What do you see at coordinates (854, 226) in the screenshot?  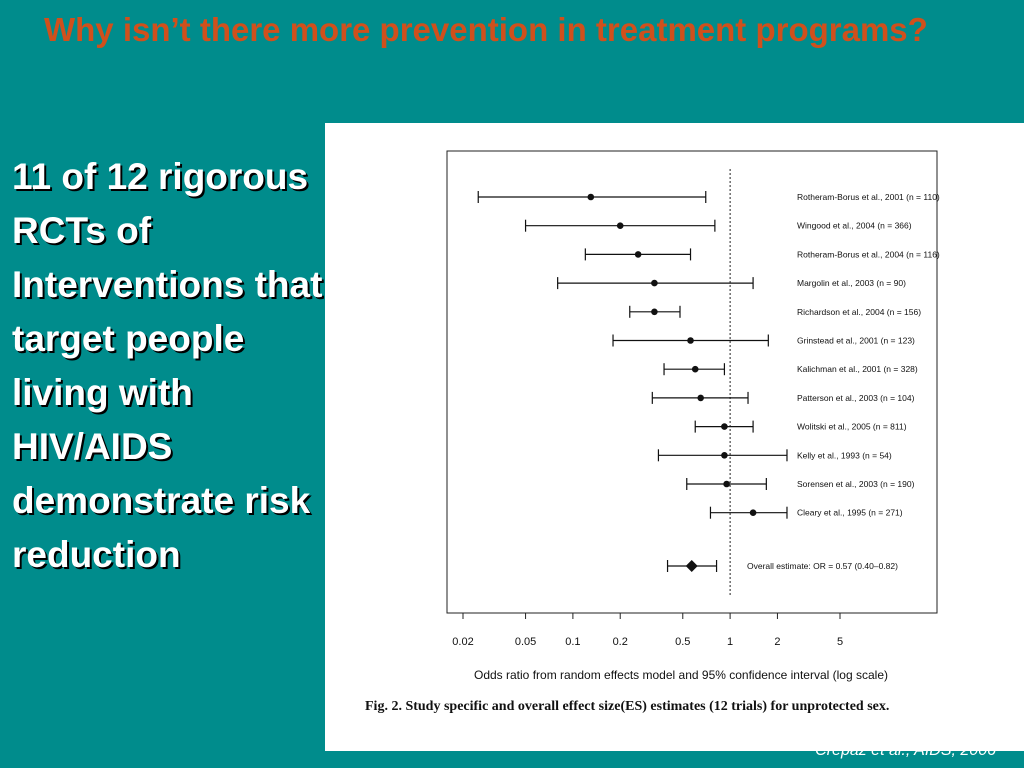 I see `study-label: Wingood et al., 2004 (n = 366)` at bounding box center [854, 226].